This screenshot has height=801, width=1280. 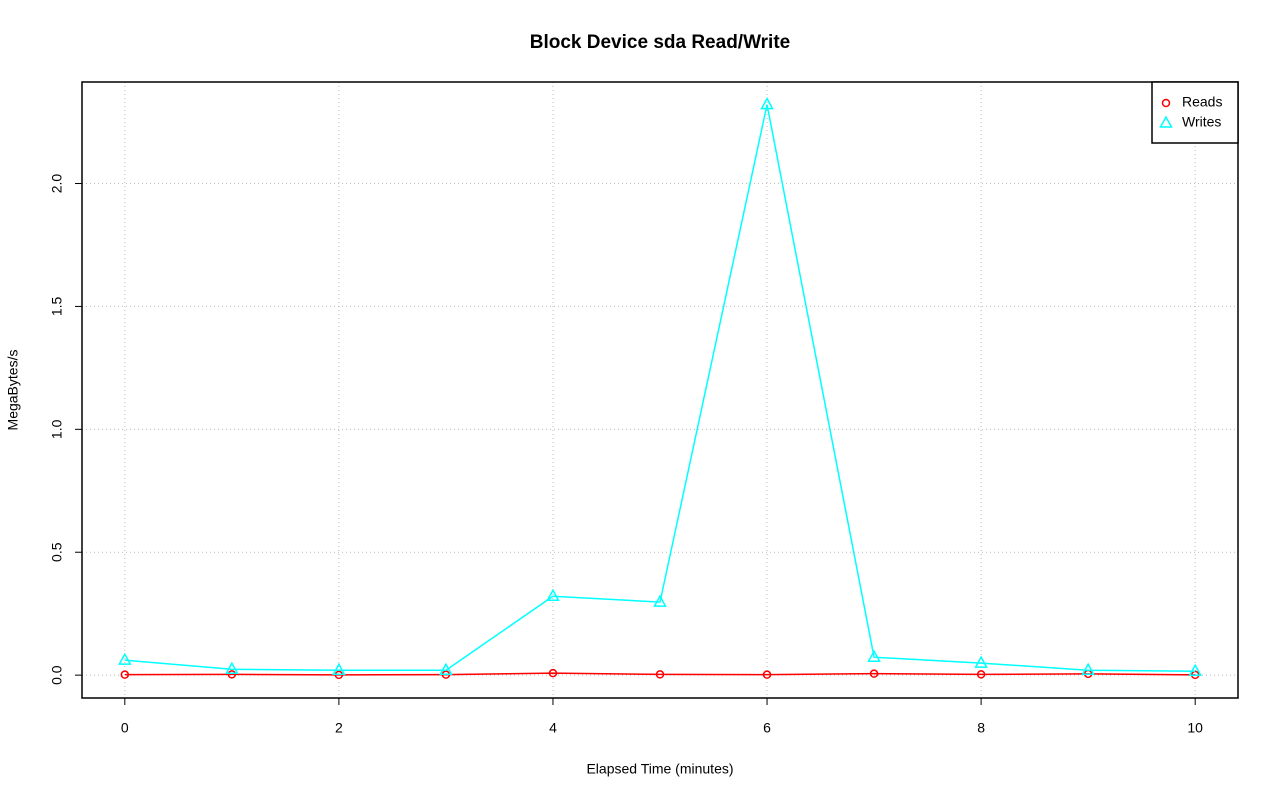 I want to click on series-line, so click(x=660, y=674).